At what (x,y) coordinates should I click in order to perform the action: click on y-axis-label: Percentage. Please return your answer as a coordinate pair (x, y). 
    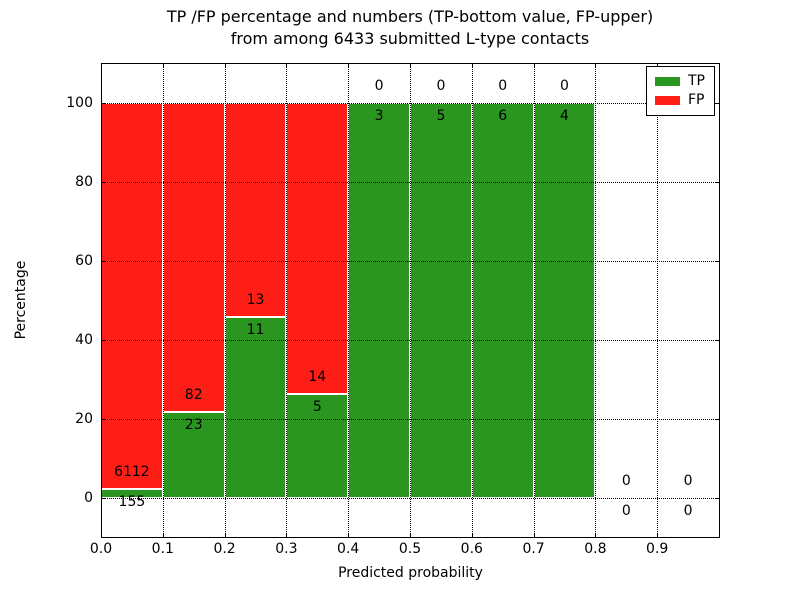
    Looking at the image, I should click on (21, 300).